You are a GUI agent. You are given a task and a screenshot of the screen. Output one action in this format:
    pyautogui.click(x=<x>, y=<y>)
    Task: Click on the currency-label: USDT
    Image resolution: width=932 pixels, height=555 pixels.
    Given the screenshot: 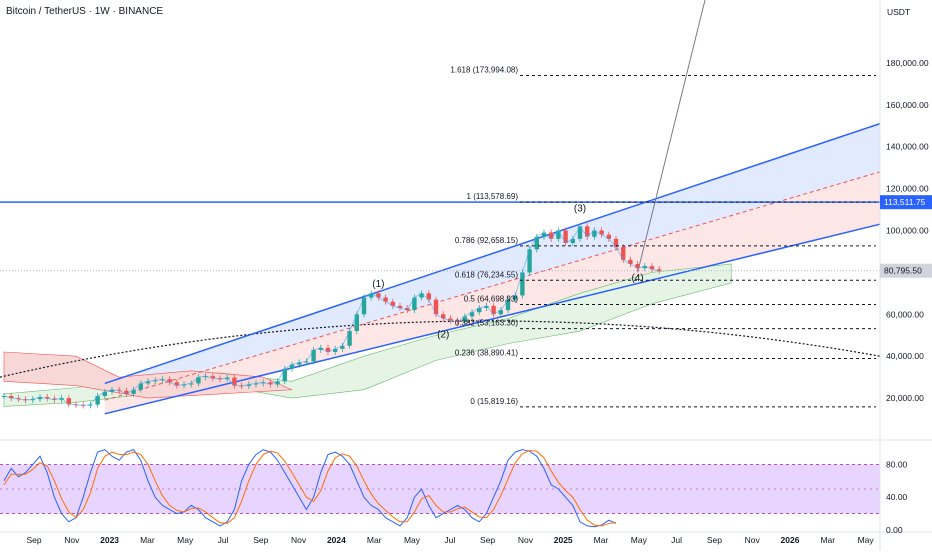 What is the action you would take?
    pyautogui.click(x=898, y=12)
    